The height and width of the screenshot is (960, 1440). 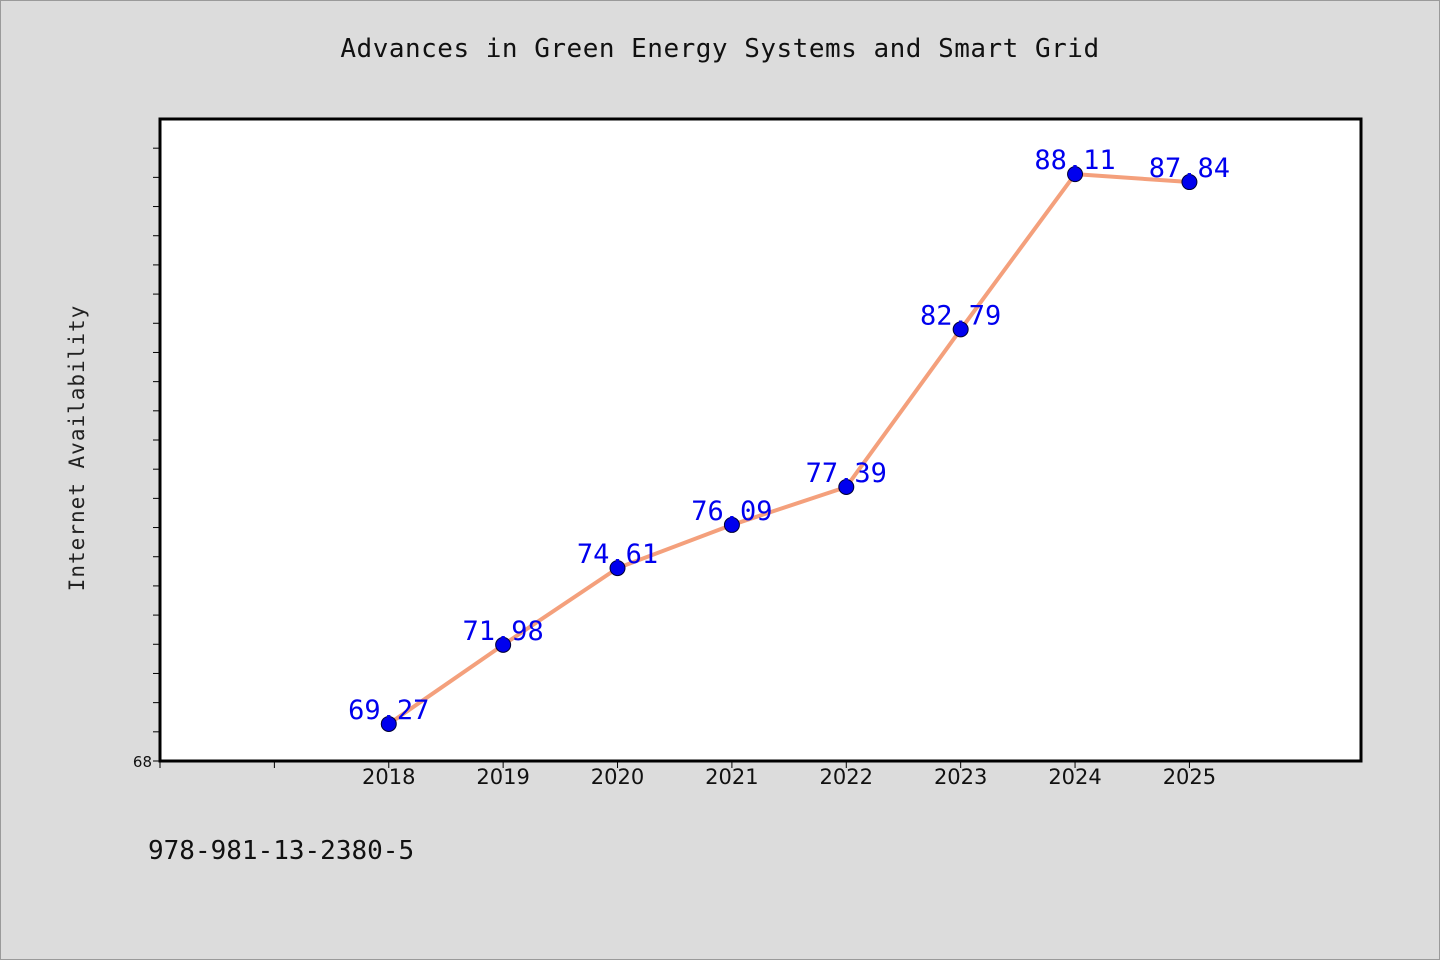 I want to click on x-axis-ticks: 2018 2019 2020 2021 2022 2023 2024 2025, so click(x=687, y=775).